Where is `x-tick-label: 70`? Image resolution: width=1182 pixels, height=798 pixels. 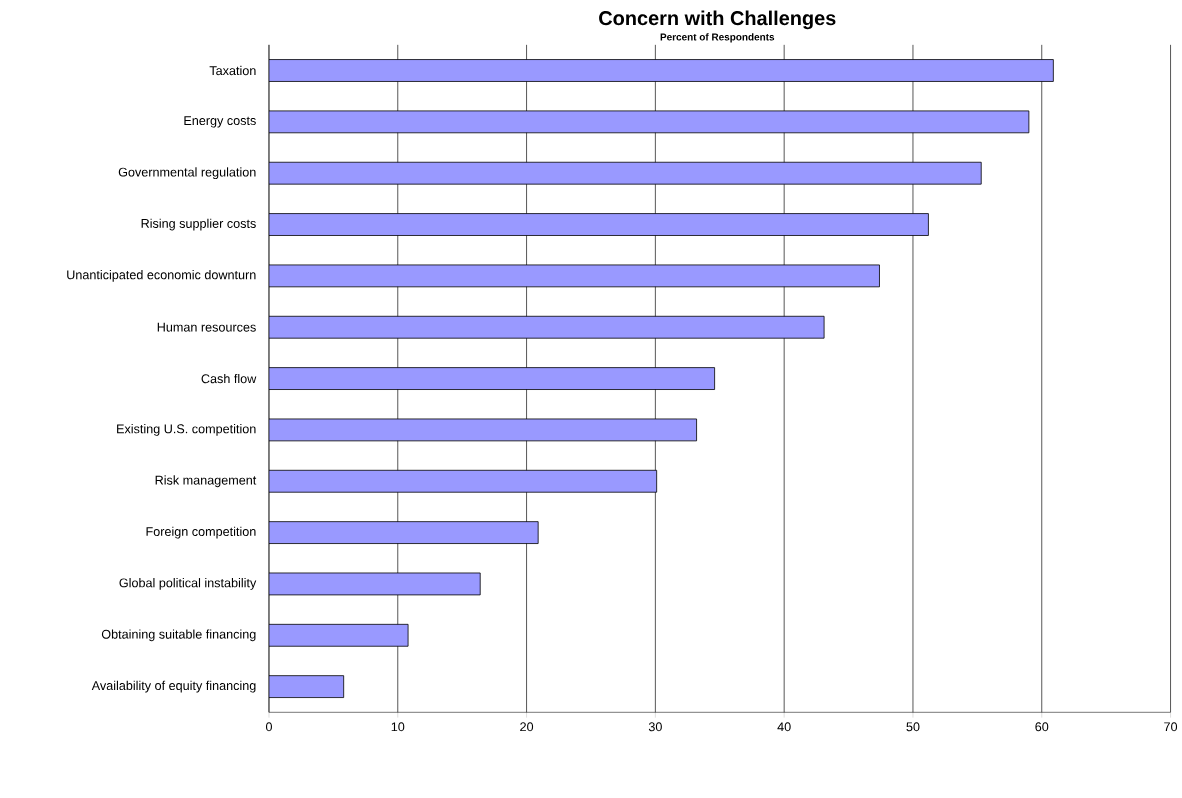 x-tick-label: 70 is located at coordinates (1171, 727).